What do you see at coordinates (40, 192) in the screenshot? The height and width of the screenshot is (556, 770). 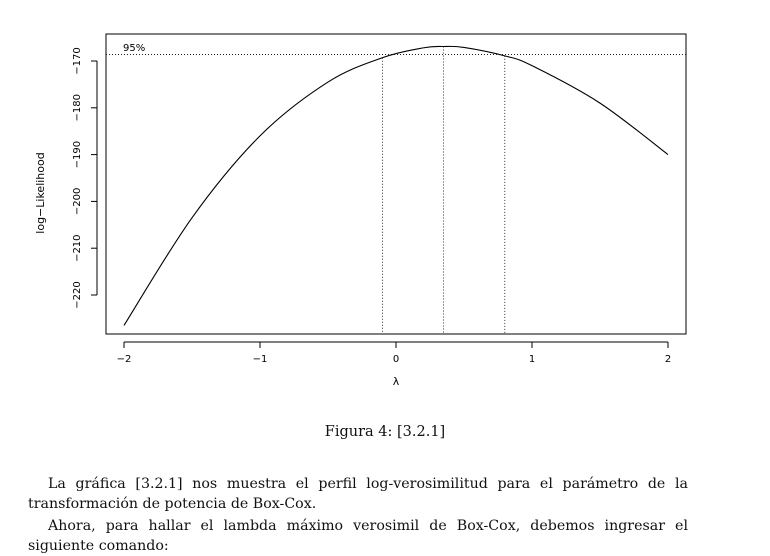 I see `y-axis-label: log−Likelihood` at bounding box center [40, 192].